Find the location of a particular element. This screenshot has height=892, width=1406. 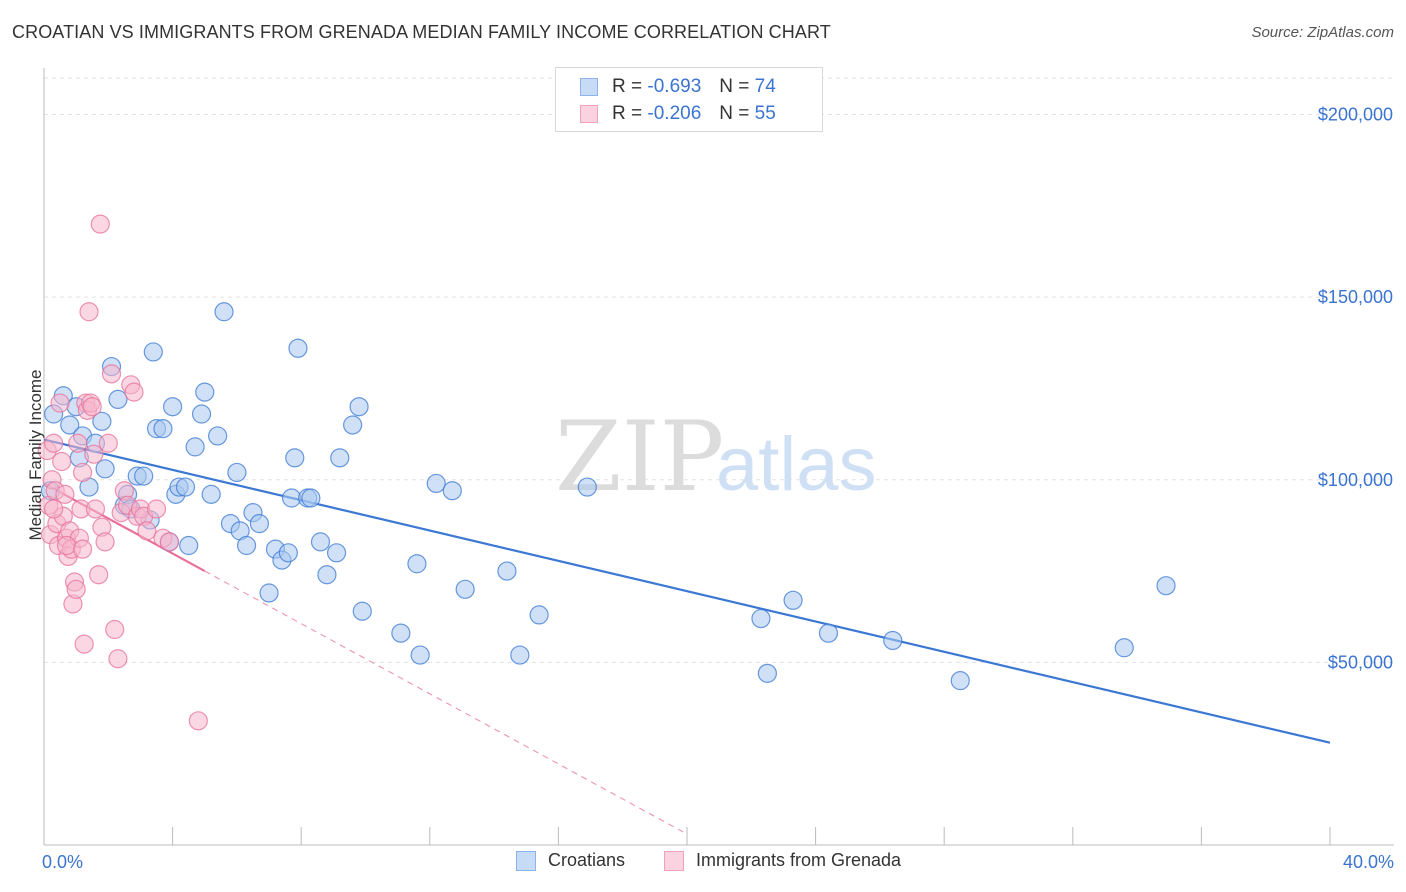

croatians-label: Croatians is located at coordinates (587, 860).